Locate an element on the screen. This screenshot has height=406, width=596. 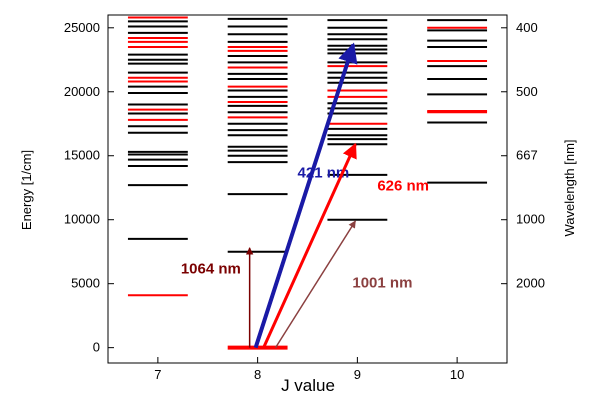
x-tick-label: 7 is located at coordinates (157, 374).